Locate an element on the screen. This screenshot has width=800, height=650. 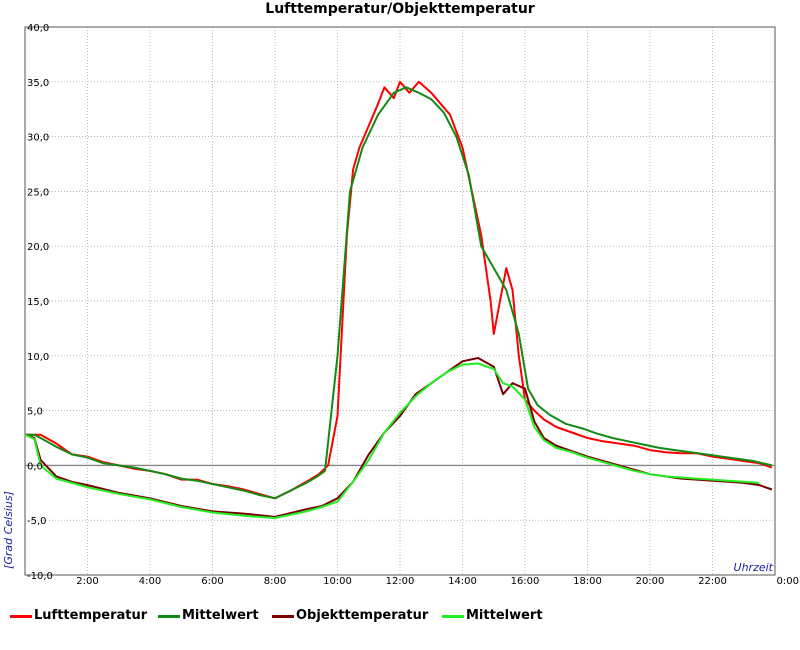
x-tick-label: 10:00 is located at coordinates (337, 581).